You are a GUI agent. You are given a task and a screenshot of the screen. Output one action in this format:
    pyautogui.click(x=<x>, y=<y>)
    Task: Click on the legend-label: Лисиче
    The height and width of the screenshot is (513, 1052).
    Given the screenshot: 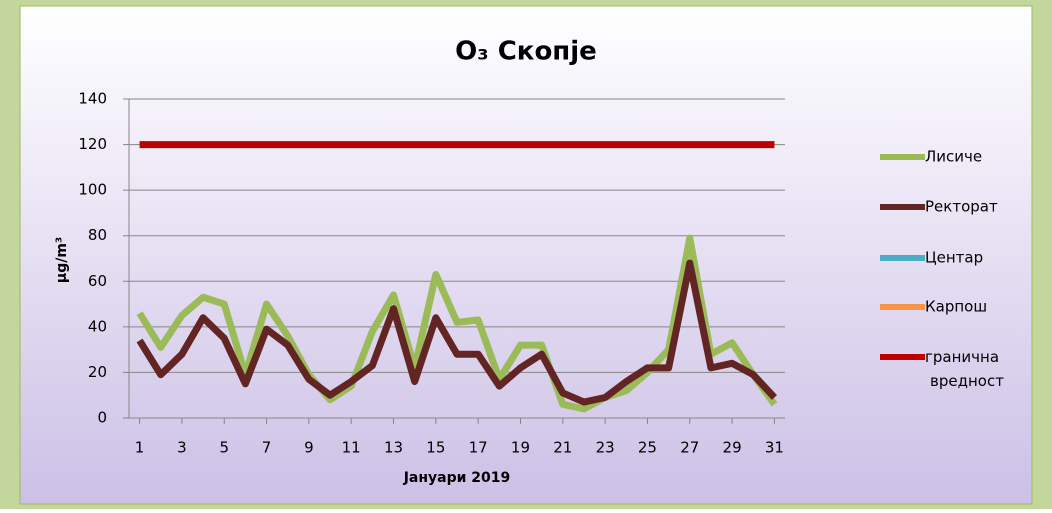 What is the action you would take?
    pyautogui.click(x=953, y=157)
    